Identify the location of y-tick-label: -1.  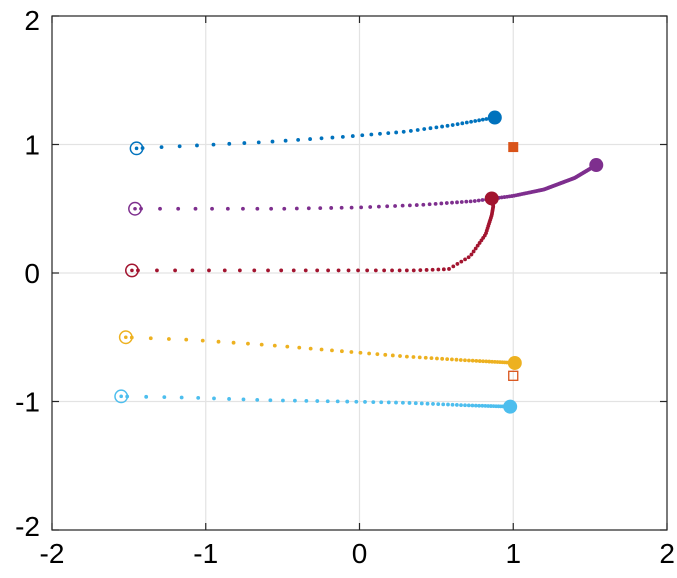
(27, 402).